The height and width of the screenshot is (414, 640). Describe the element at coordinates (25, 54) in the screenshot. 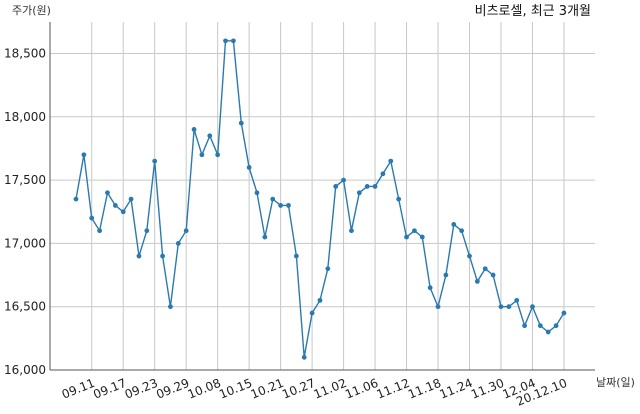

I see `y-tick-label: 18,500` at that location.